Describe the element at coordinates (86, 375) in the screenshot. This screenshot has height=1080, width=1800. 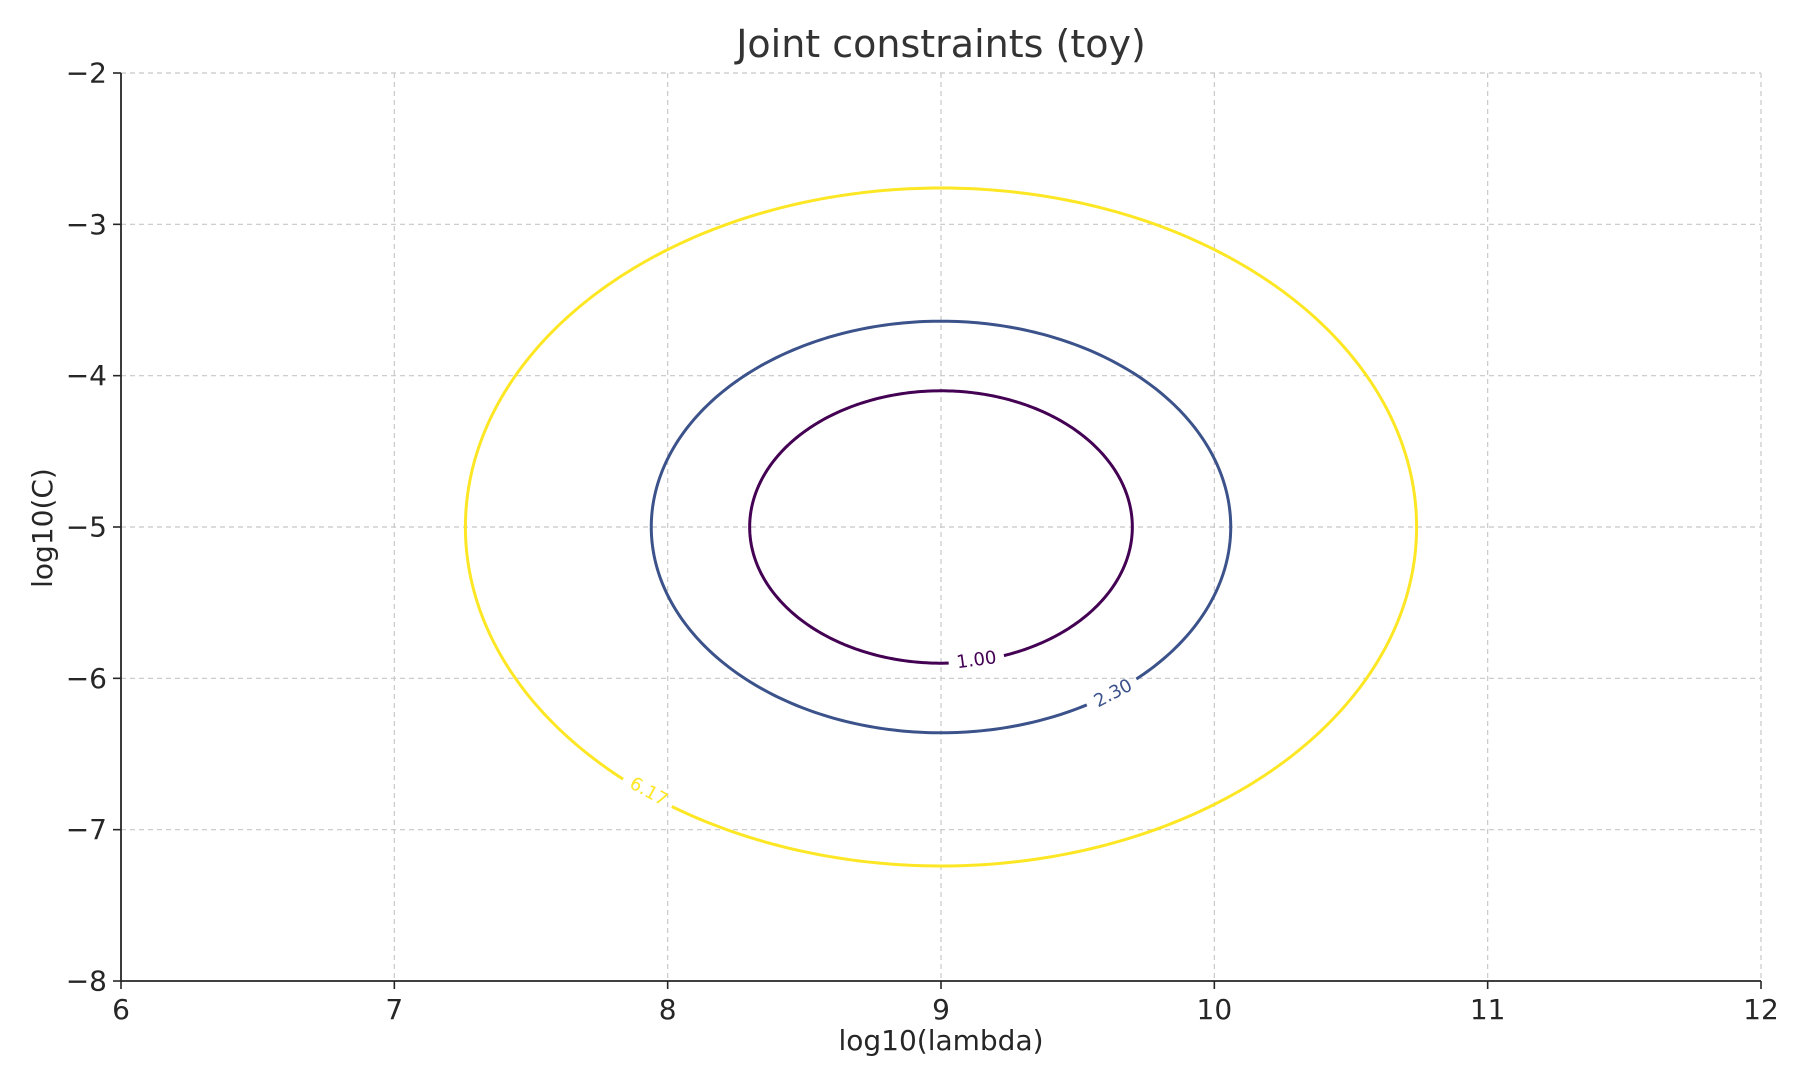
I see `y-tick-label: −4` at that location.